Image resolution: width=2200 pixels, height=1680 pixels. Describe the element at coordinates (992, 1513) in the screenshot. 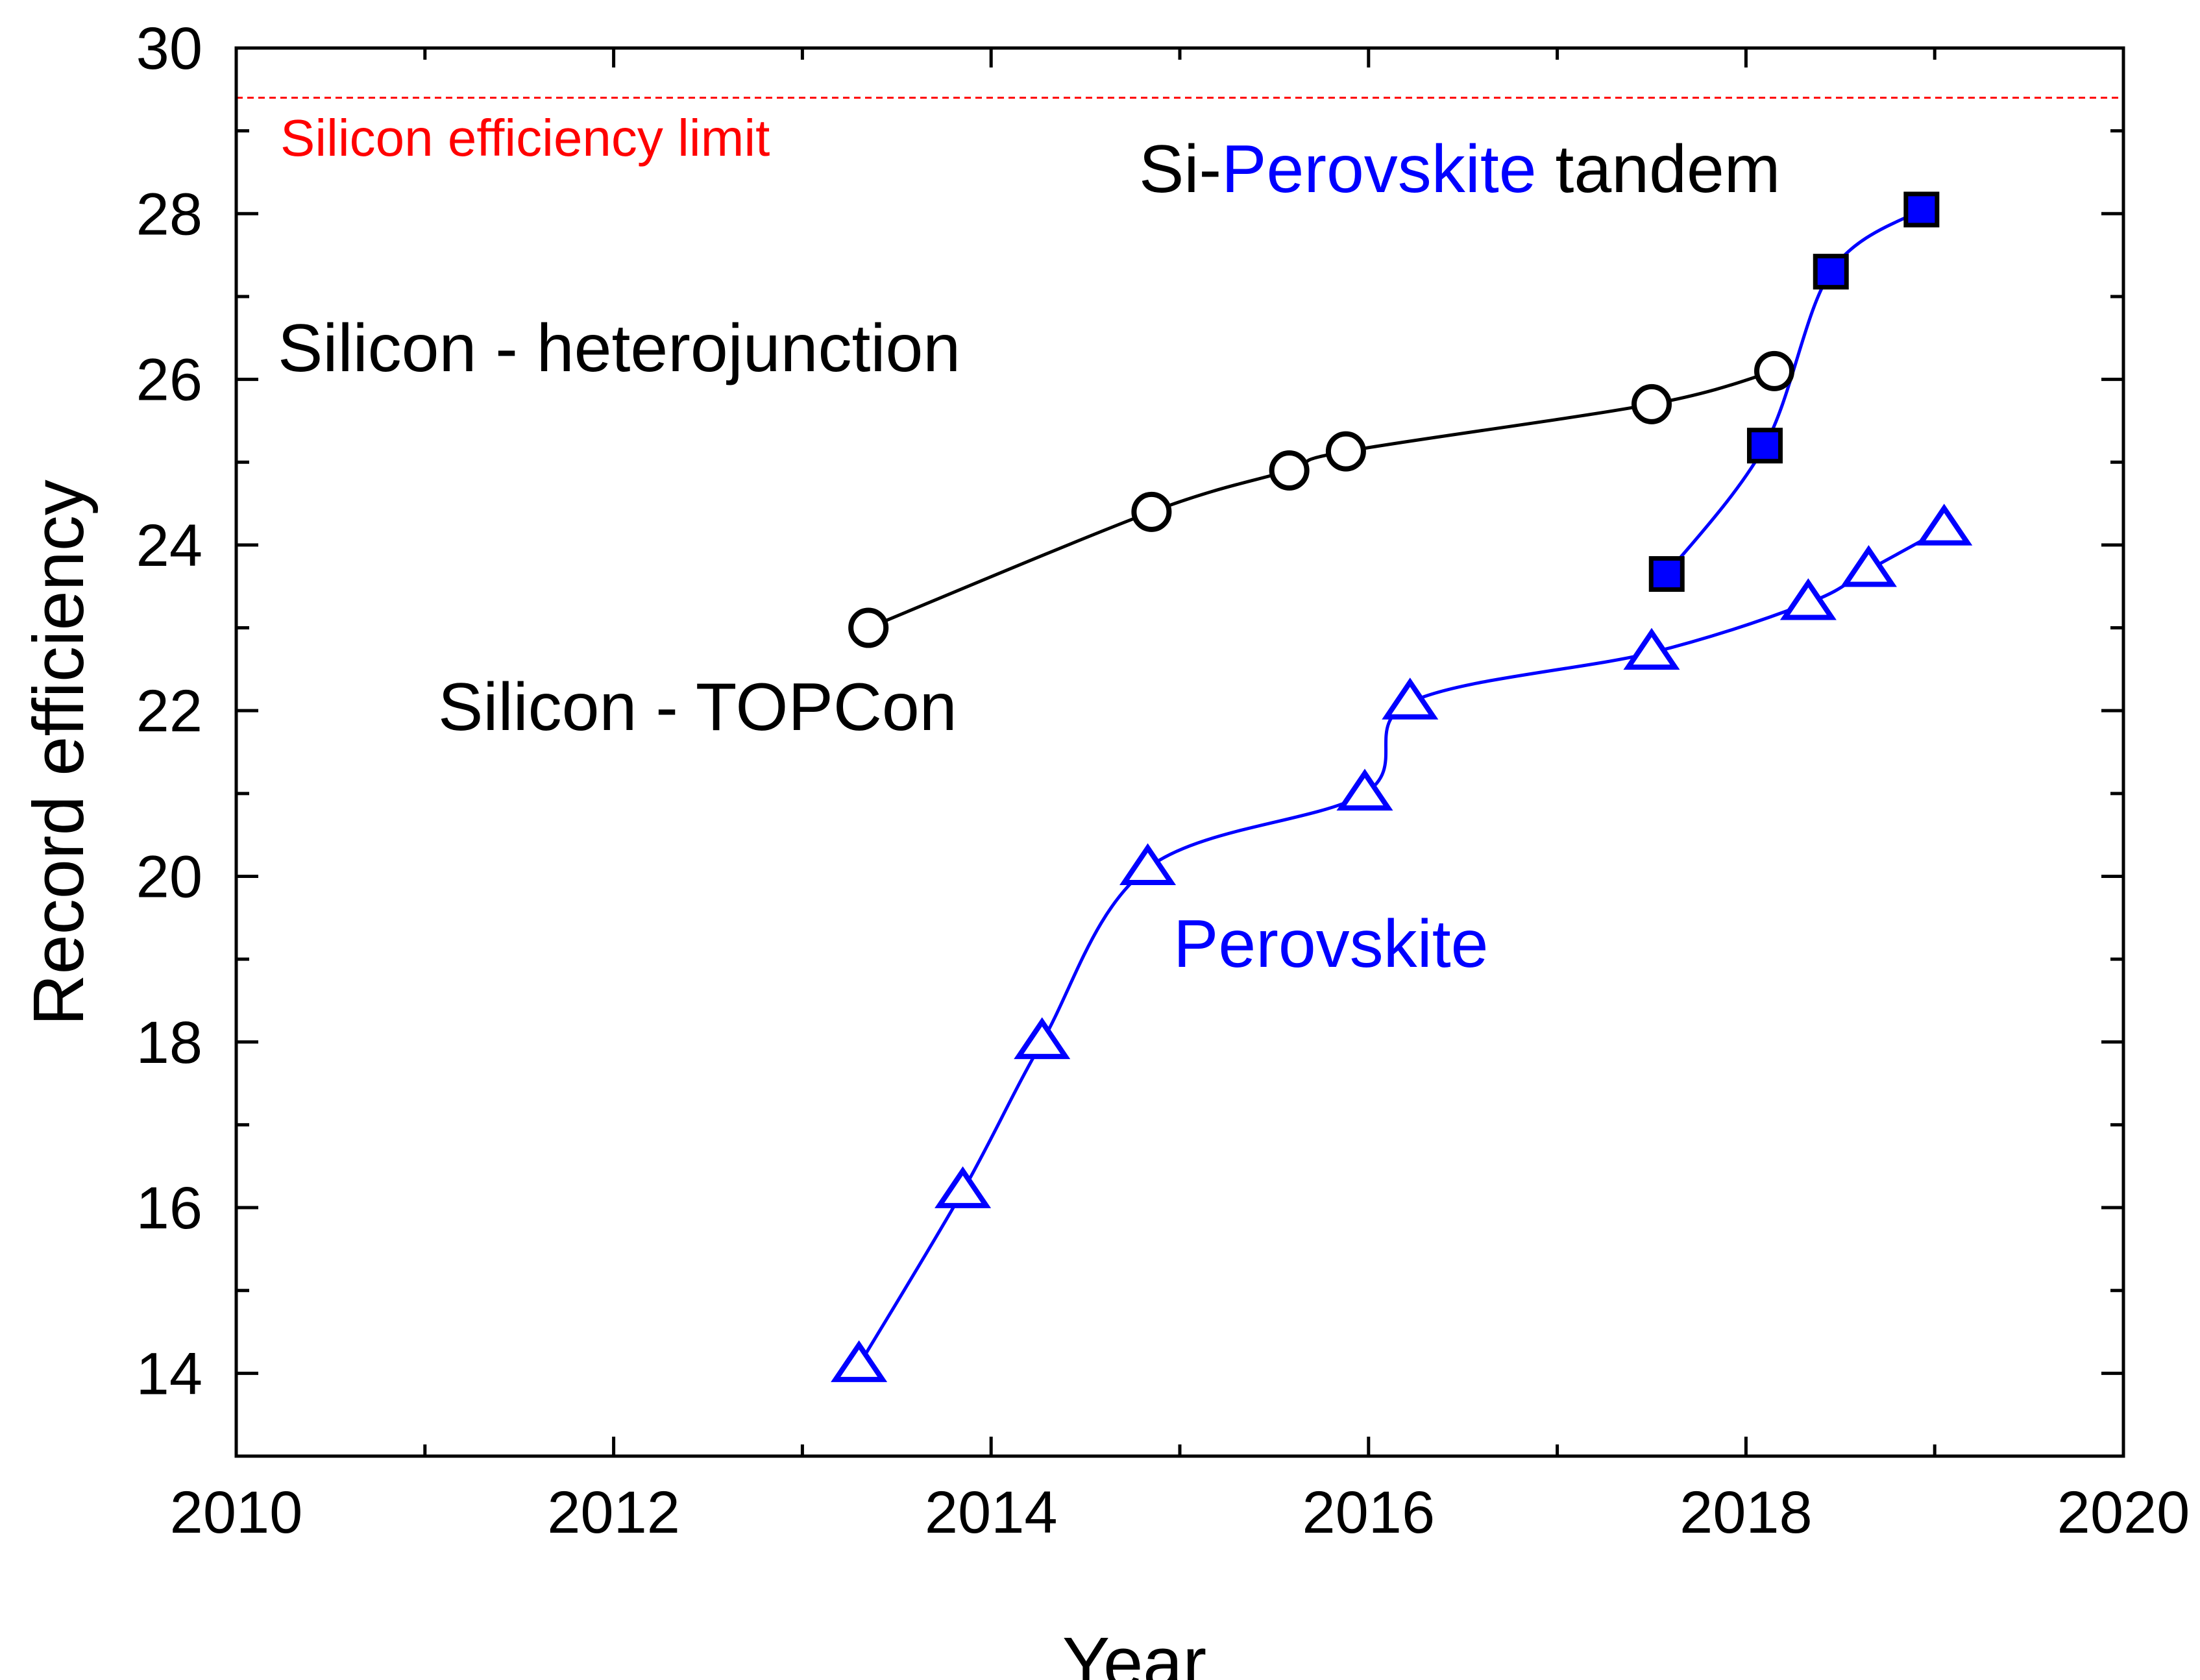

I see `x-tick-label: 2014` at that location.